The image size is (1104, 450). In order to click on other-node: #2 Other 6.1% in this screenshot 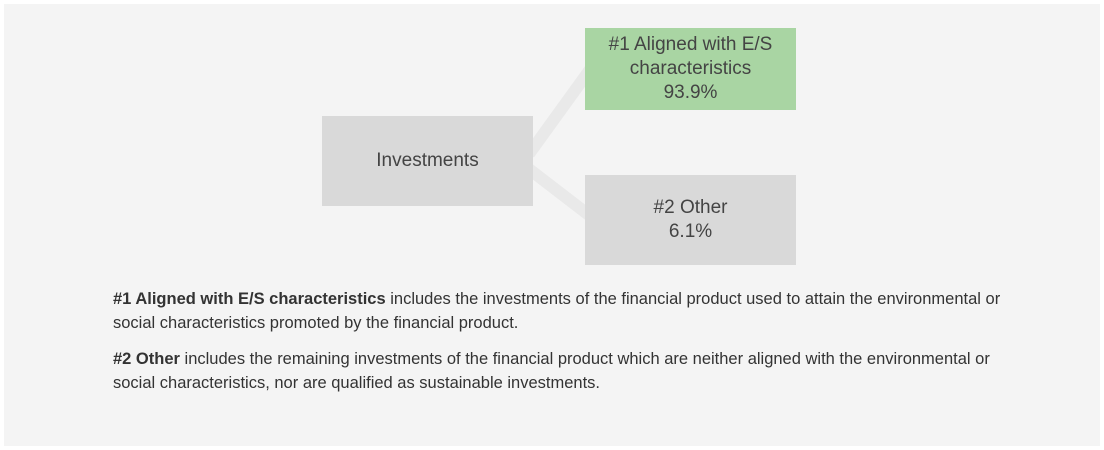, I will do `click(690, 220)`.